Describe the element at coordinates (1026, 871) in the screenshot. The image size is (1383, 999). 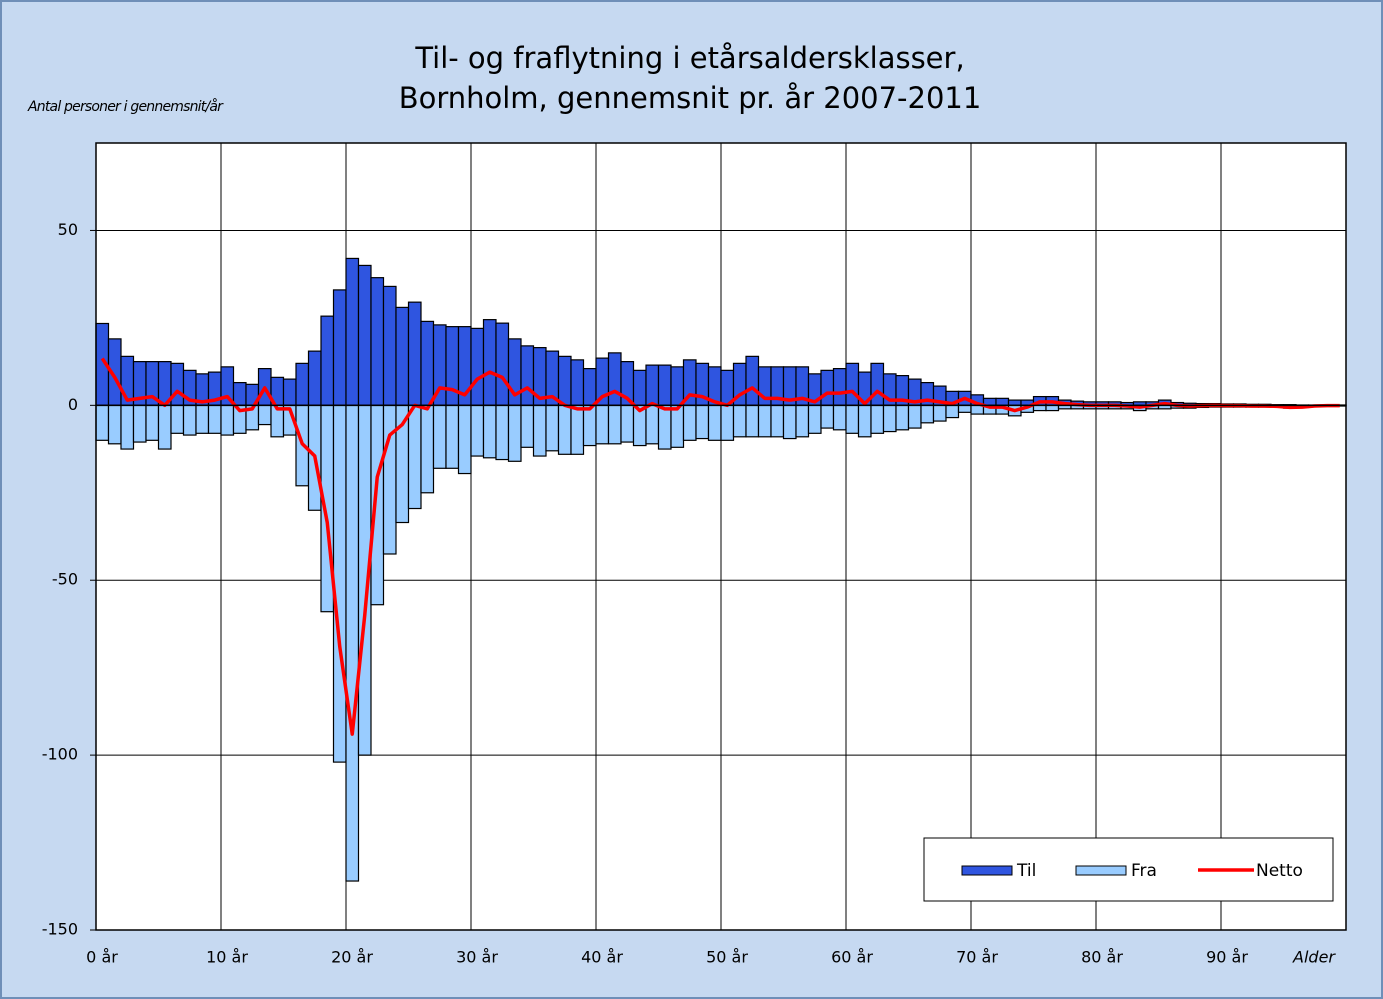
I see `legend-label: Til` at that location.